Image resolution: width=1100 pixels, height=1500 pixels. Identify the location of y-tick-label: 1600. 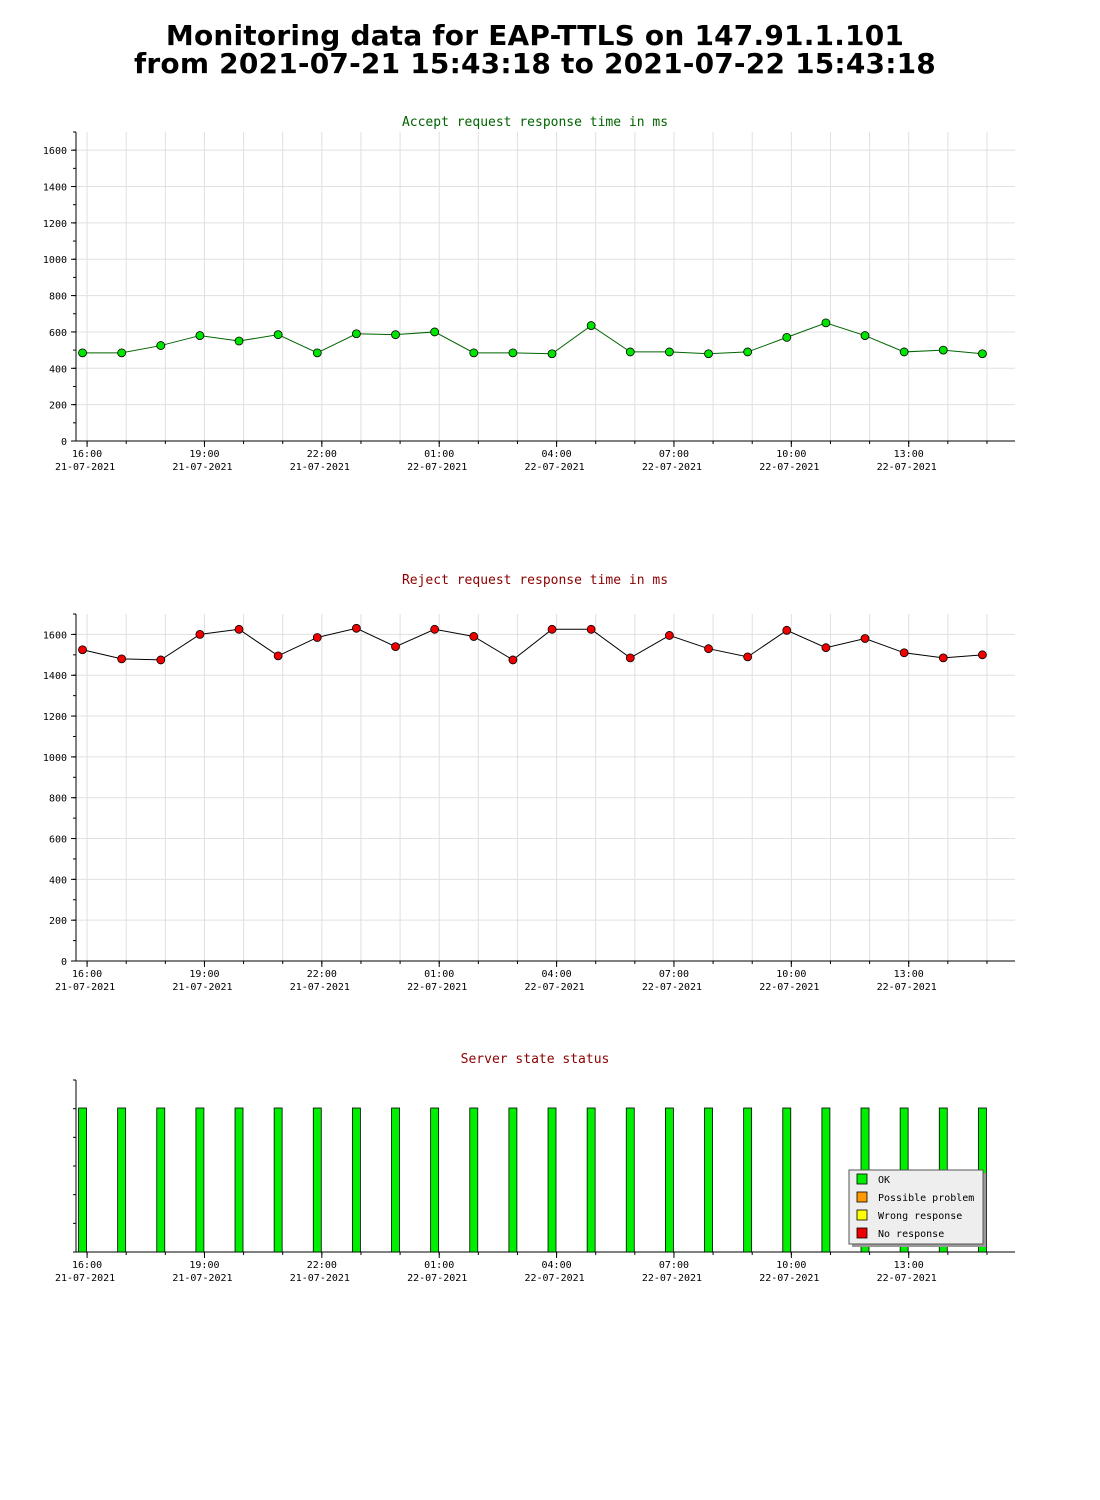
(55, 151).